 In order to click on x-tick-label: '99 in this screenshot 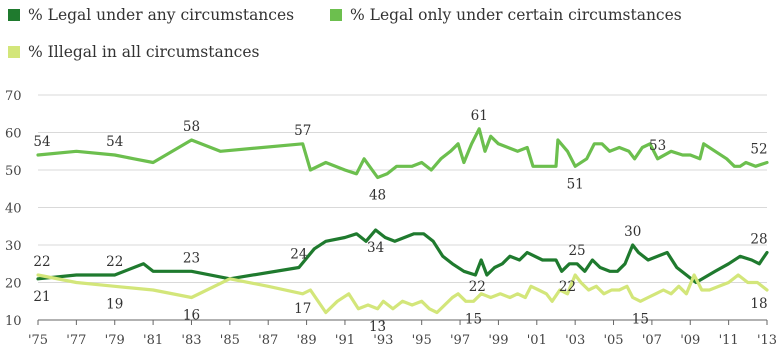, I will do `click(498, 340)`.